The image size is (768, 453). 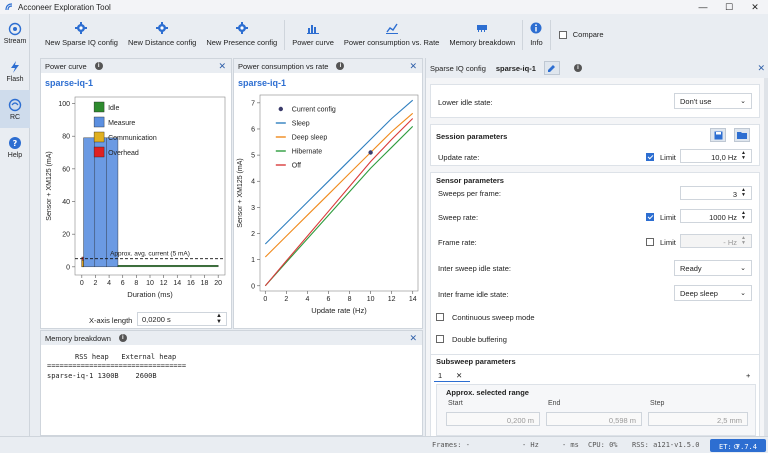 What do you see at coordinates (716, 216) in the screenshot?
I see `sweep-rate-spinbox: 1000 Hz ▲ ▼` at bounding box center [716, 216].